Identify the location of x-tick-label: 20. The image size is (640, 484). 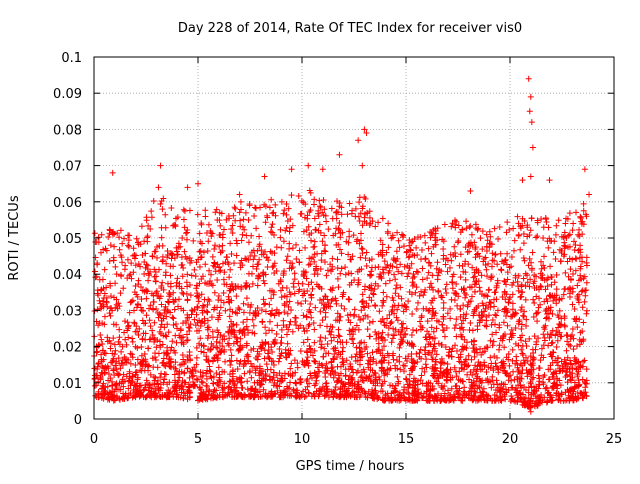
(510, 439).